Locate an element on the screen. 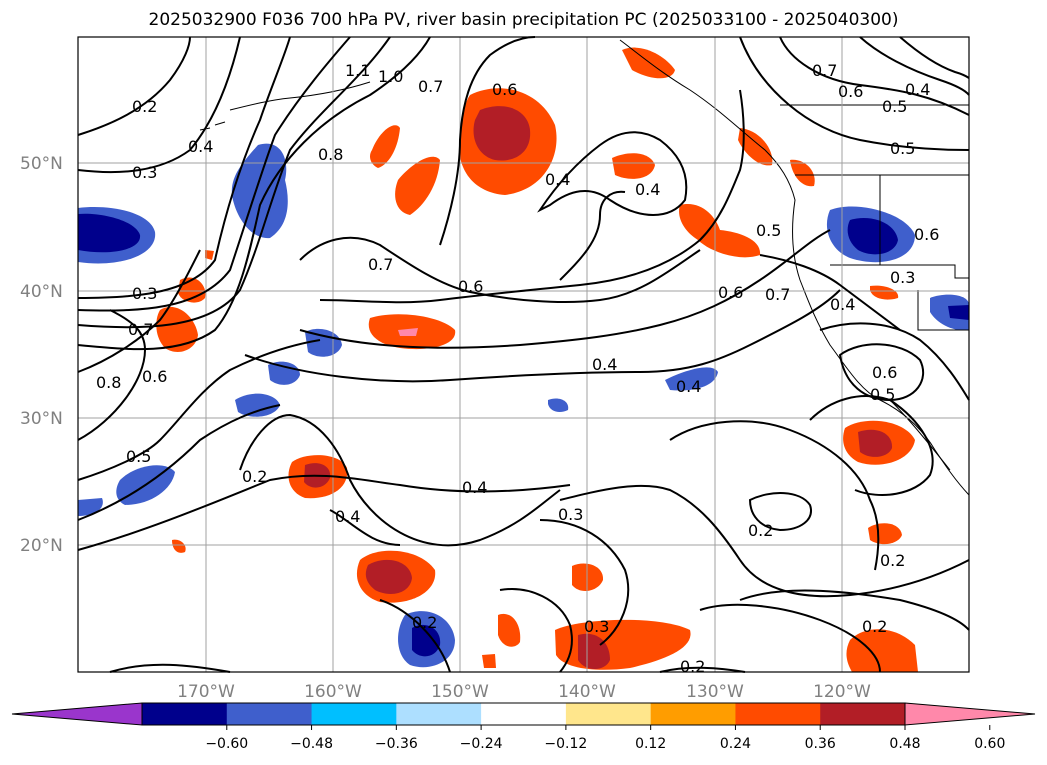 The image size is (1047, 765). lon-label: 160°W is located at coordinates (333, 692).